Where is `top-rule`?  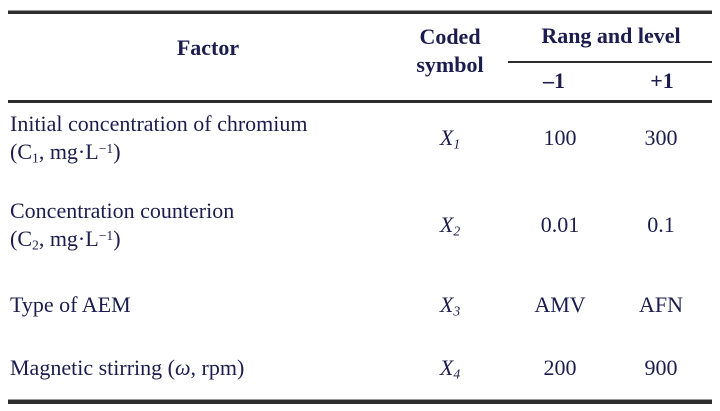 top-rule is located at coordinates (360, 12).